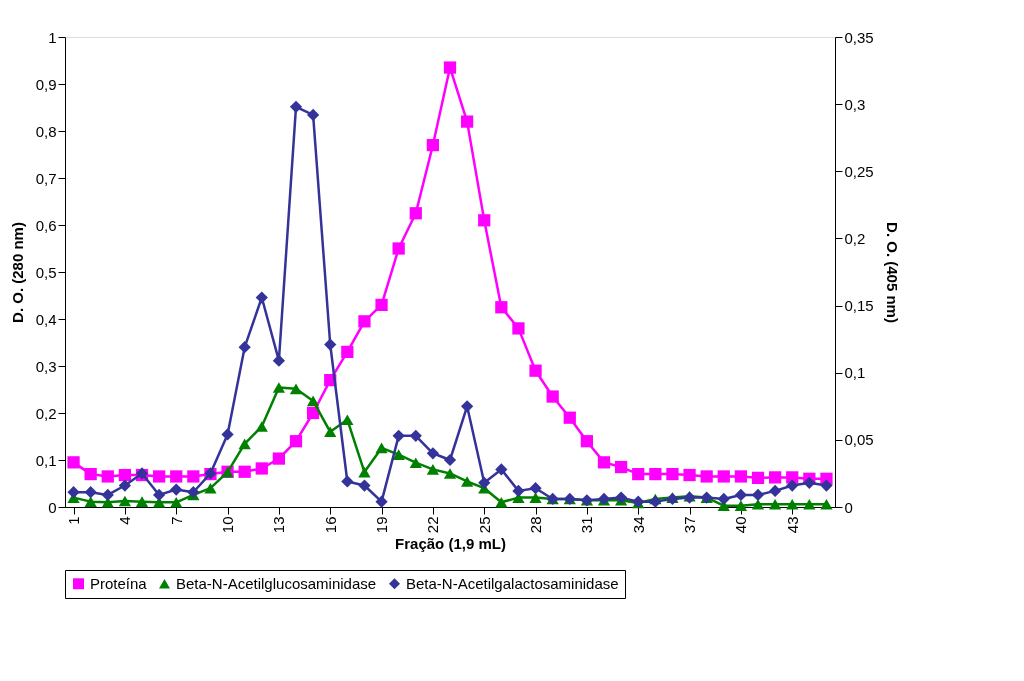 The image size is (1024, 681). Describe the element at coordinates (741, 525) in the screenshot. I see `x-tick-label: 40` at that location.